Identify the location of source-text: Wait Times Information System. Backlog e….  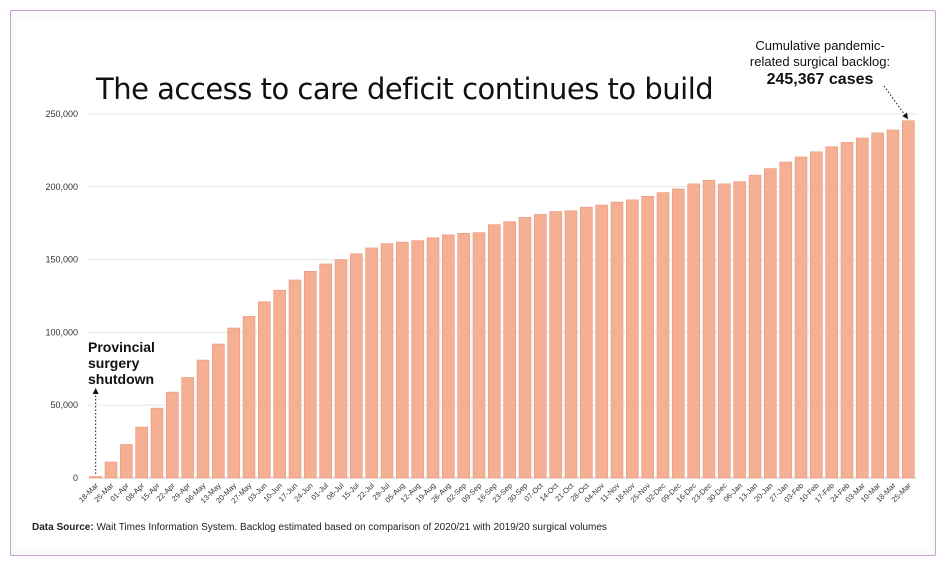
(350, 527).